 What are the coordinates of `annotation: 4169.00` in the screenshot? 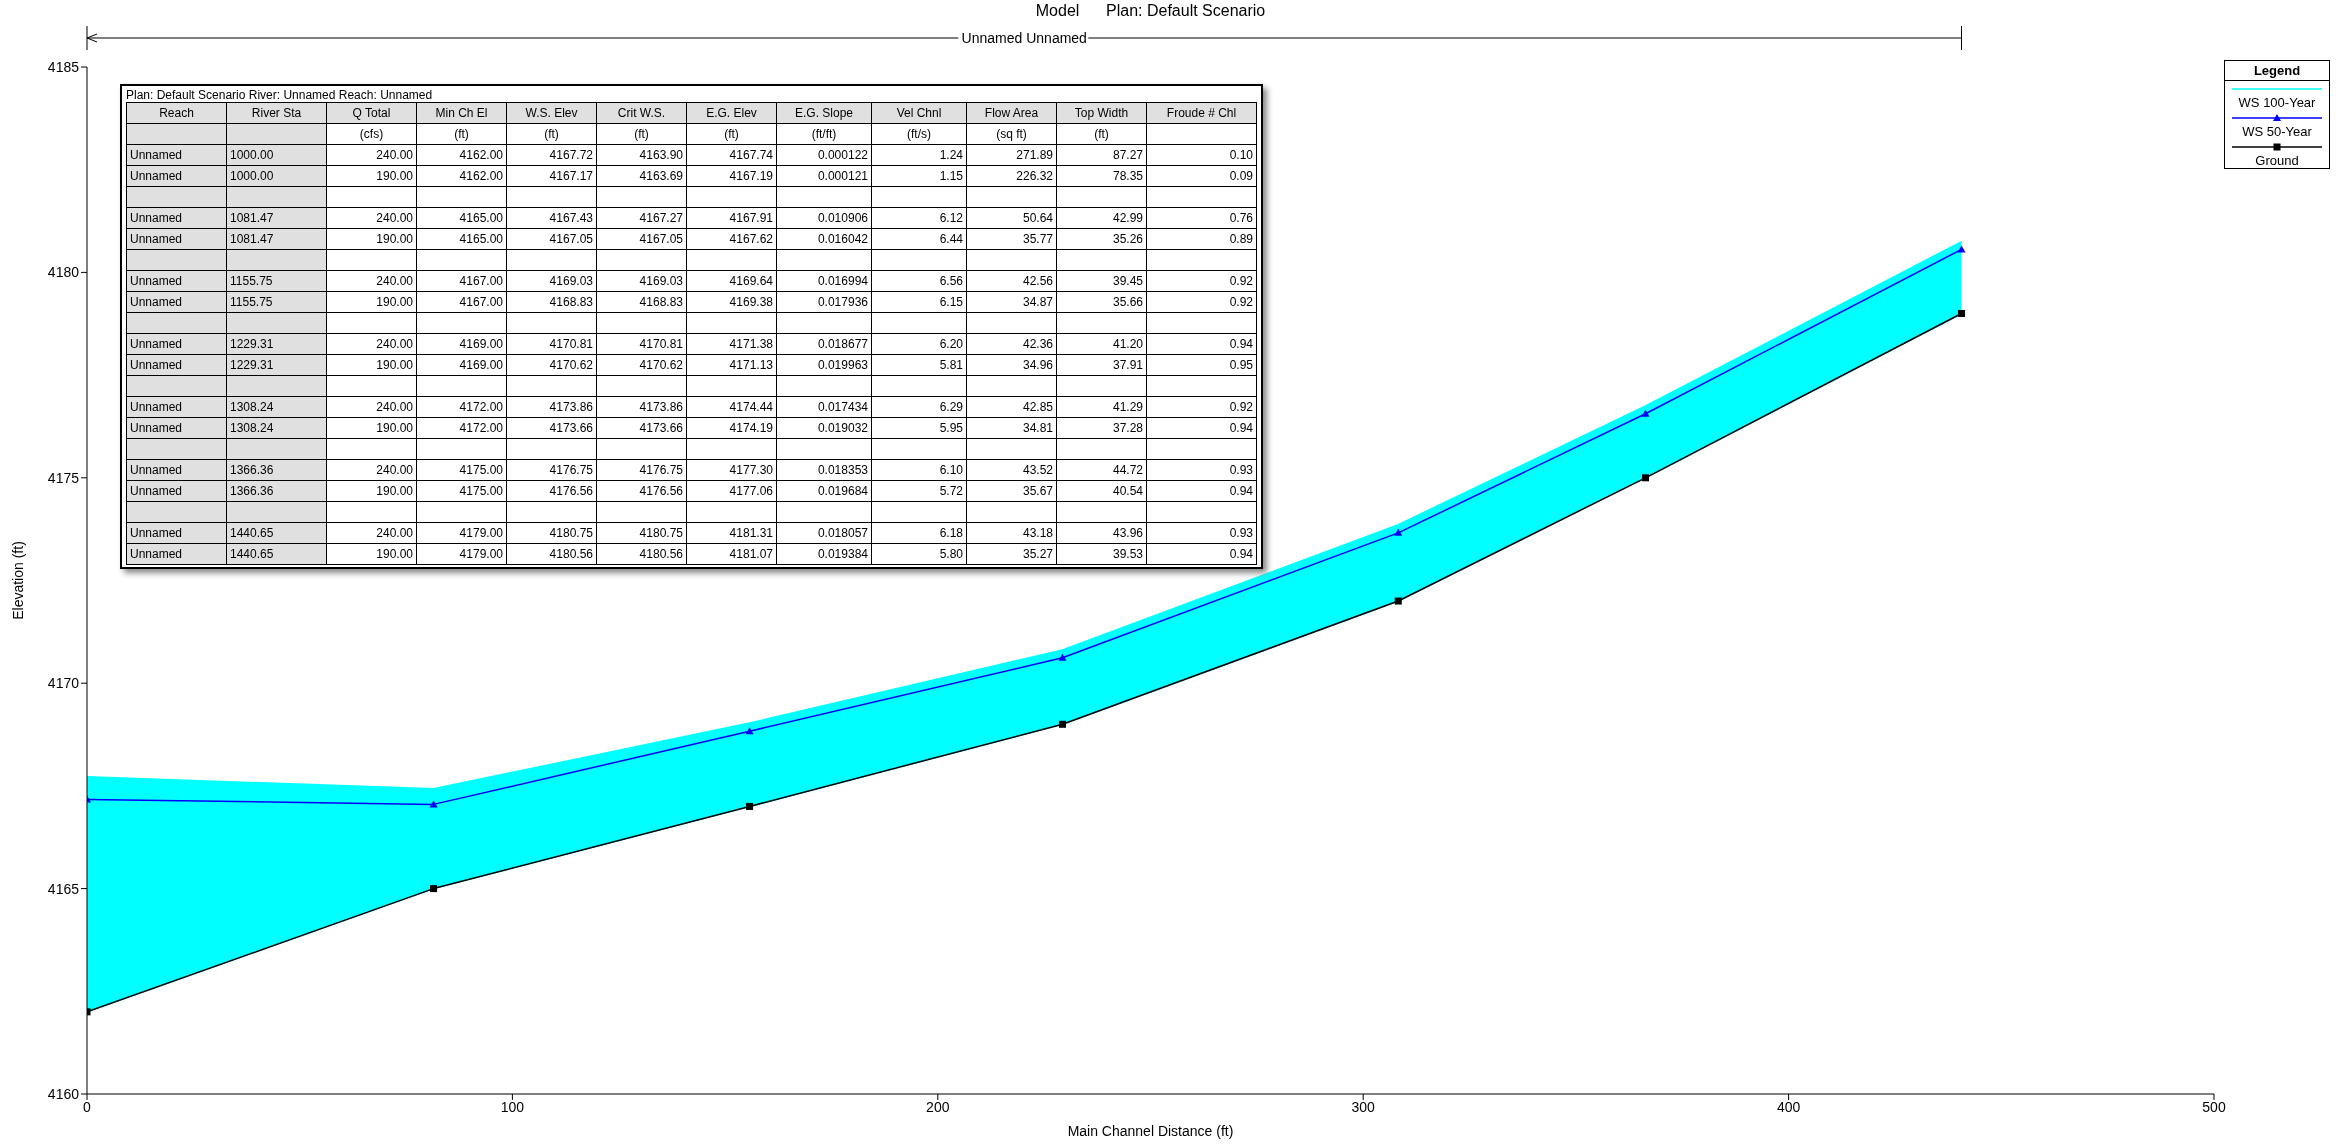 It's located at (461, 365).